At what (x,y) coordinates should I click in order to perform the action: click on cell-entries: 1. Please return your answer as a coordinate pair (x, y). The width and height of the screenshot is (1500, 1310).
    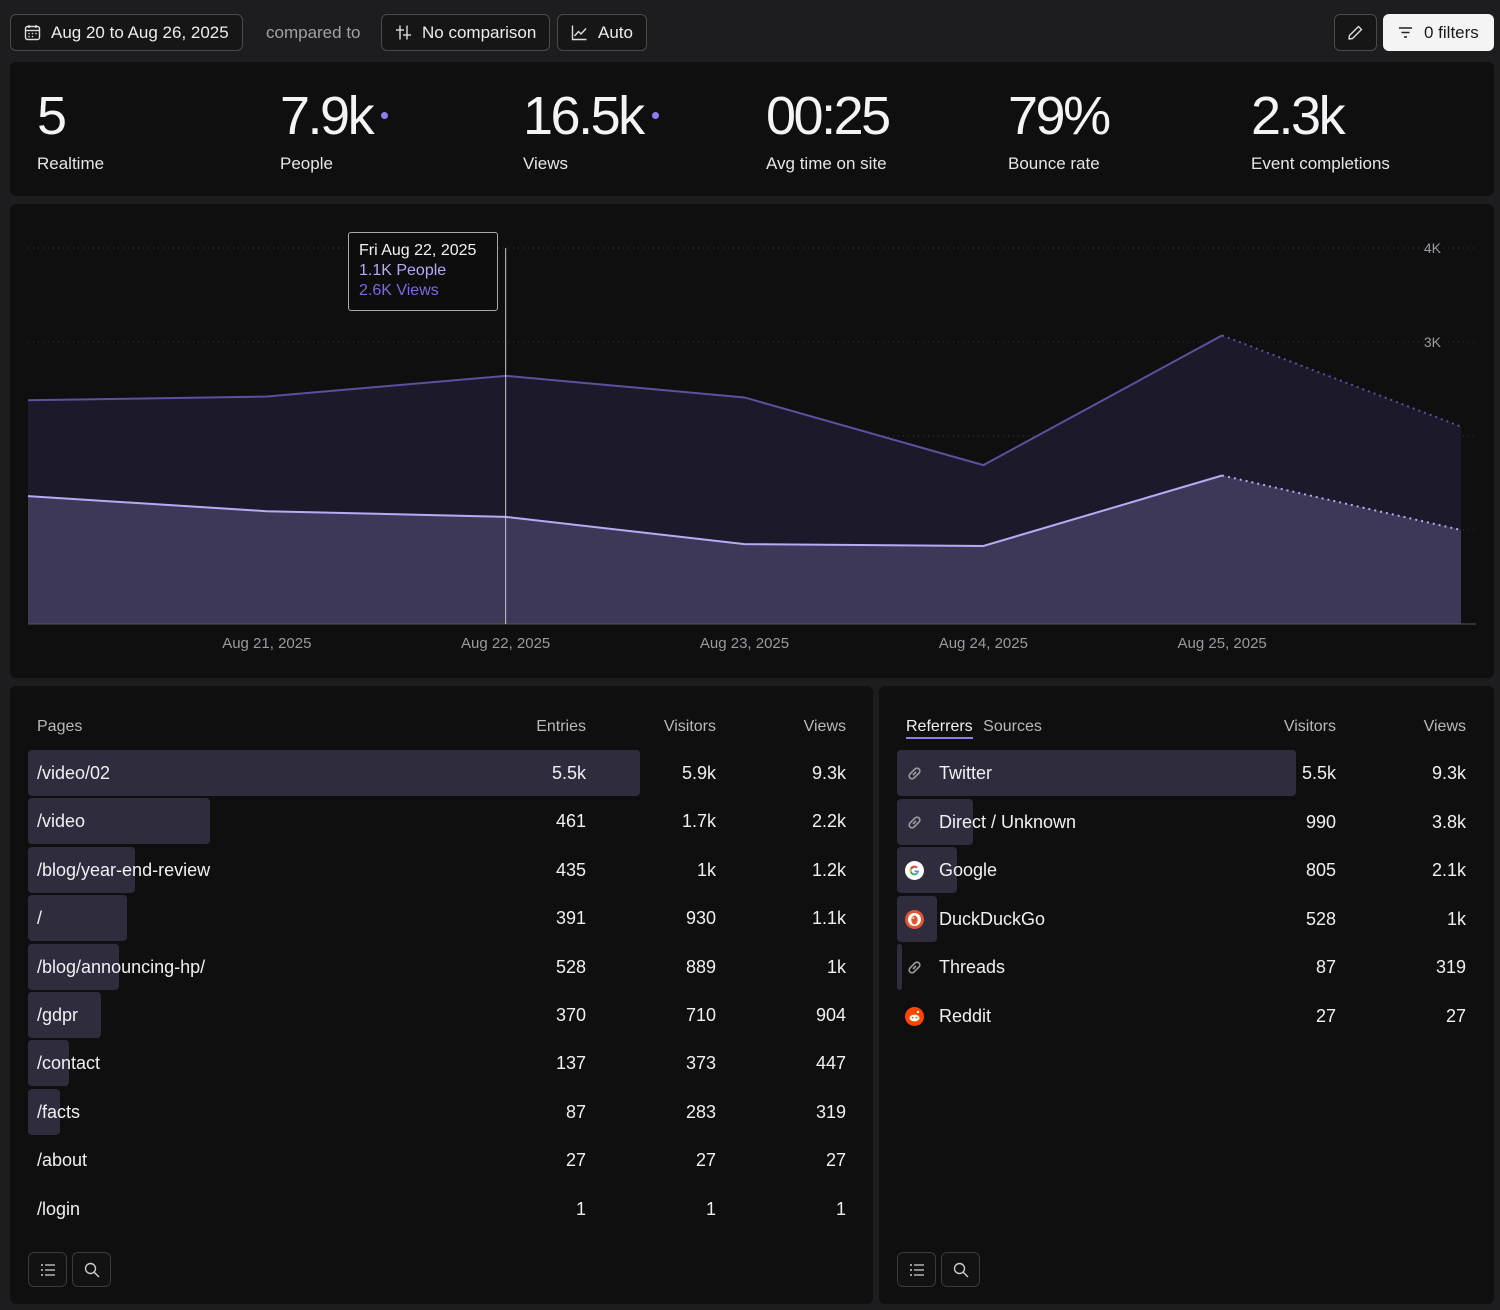
    Looking at the image, I should click on (580, 1208).